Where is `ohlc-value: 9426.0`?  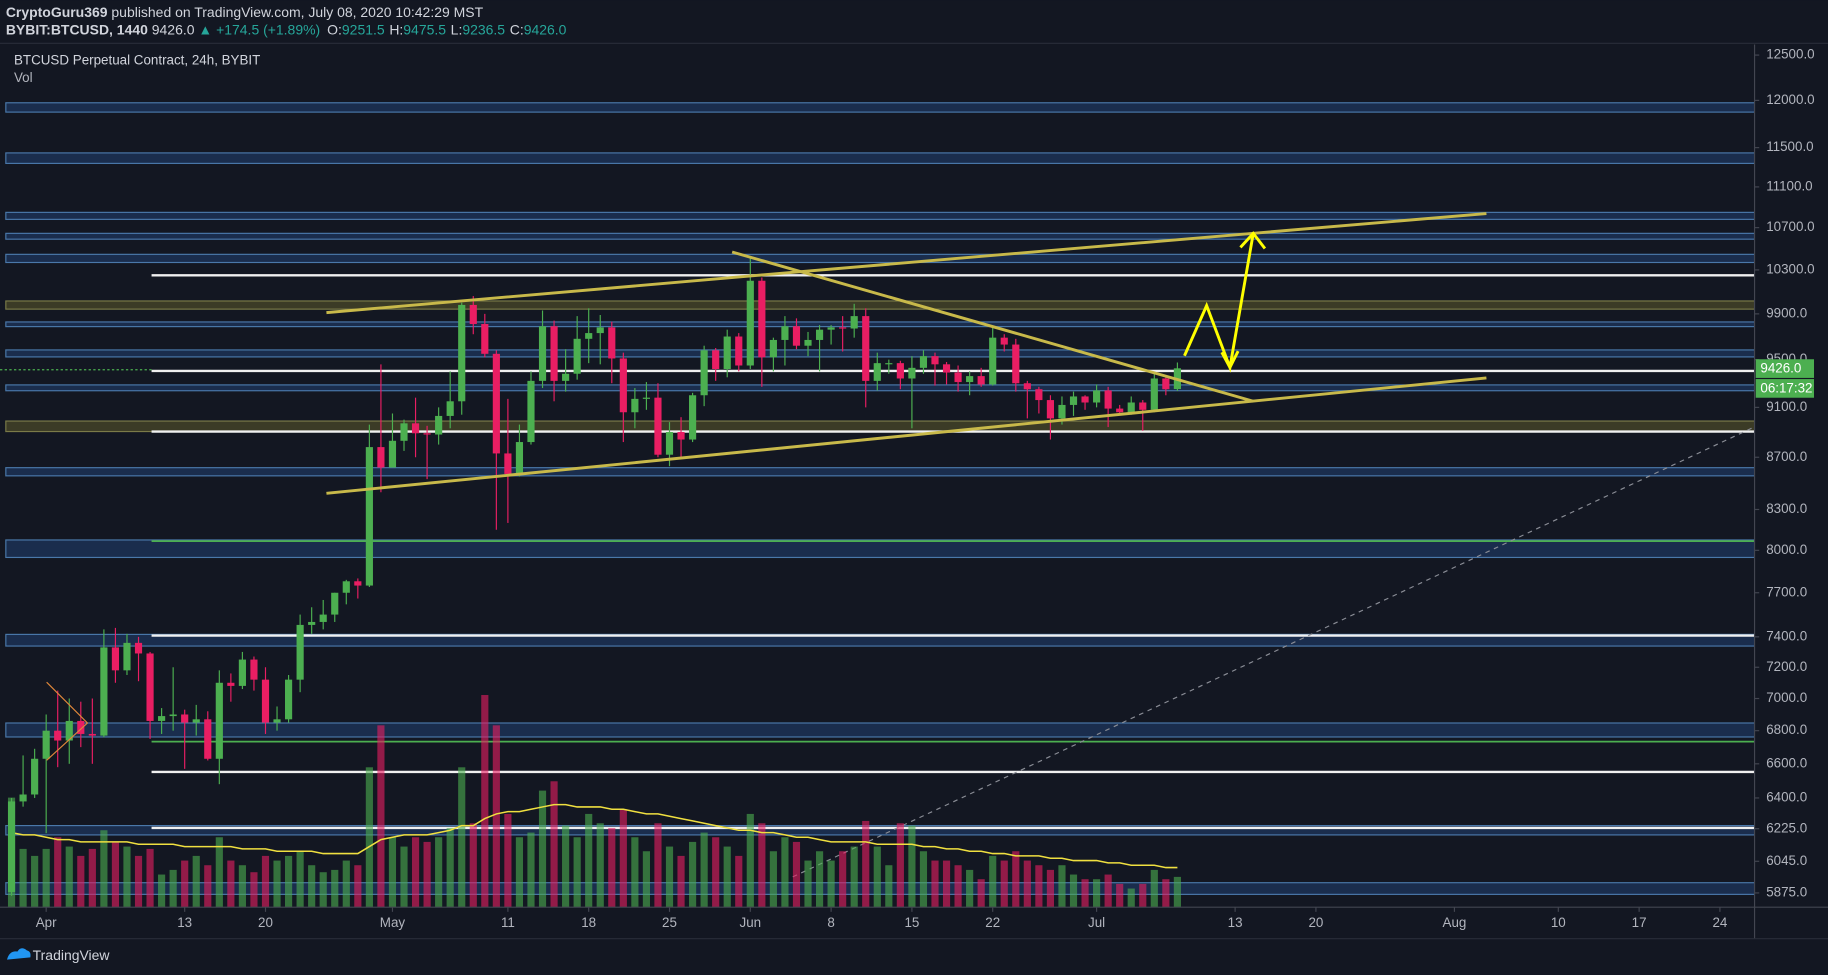
ohlc-value: 9426.0 is located at coordinates (545, 29).